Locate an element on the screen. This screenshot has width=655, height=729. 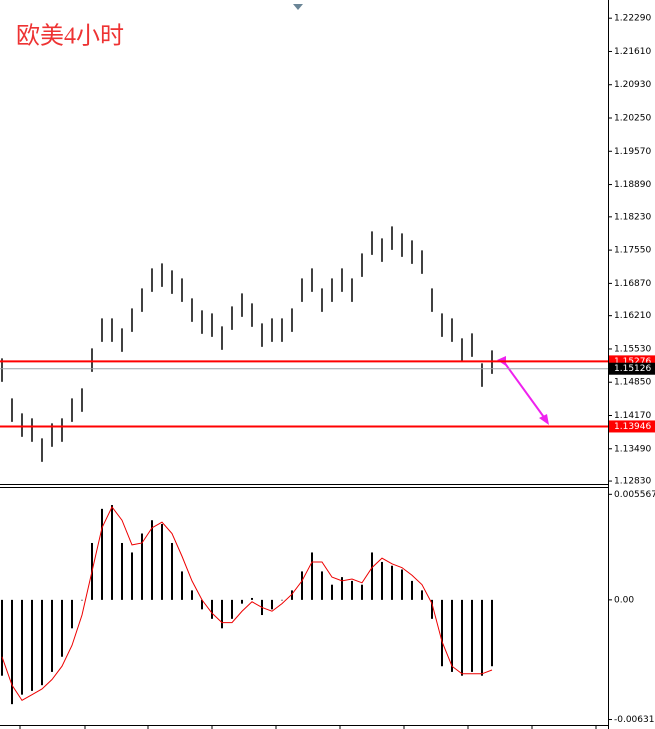
y-tick-label: 1.18230 is located at coordinates (632, 217).